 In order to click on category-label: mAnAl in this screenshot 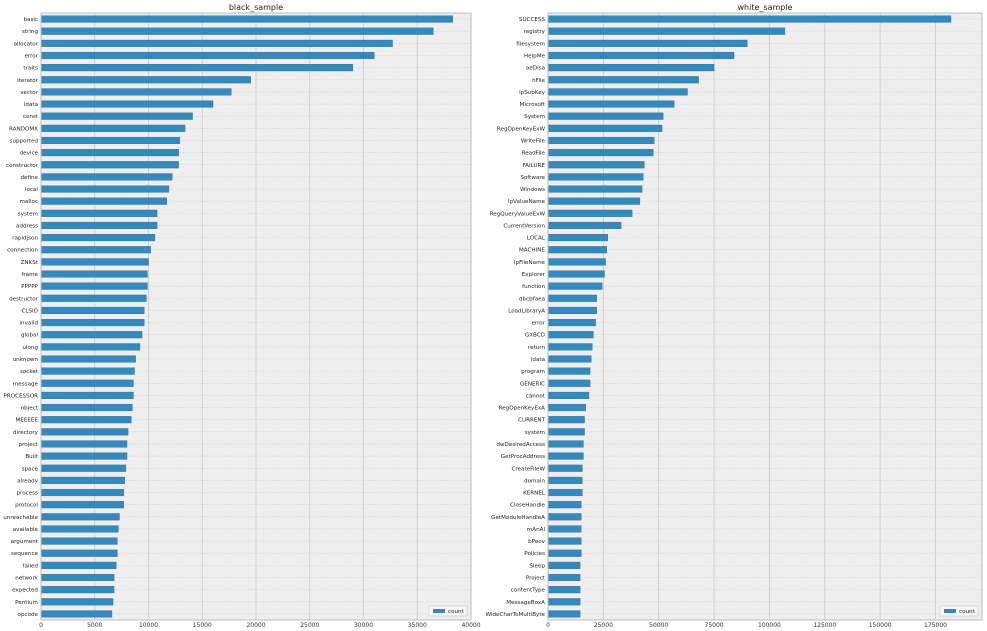, I will do `click(536, 530)`.